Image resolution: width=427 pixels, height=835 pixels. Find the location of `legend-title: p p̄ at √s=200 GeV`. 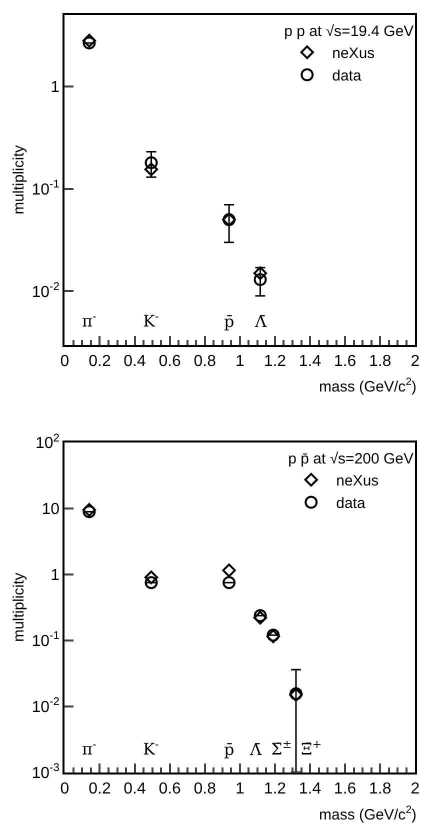

legend-title: p p̄ at √s=200 GeV is located at coordinates (351, 459).